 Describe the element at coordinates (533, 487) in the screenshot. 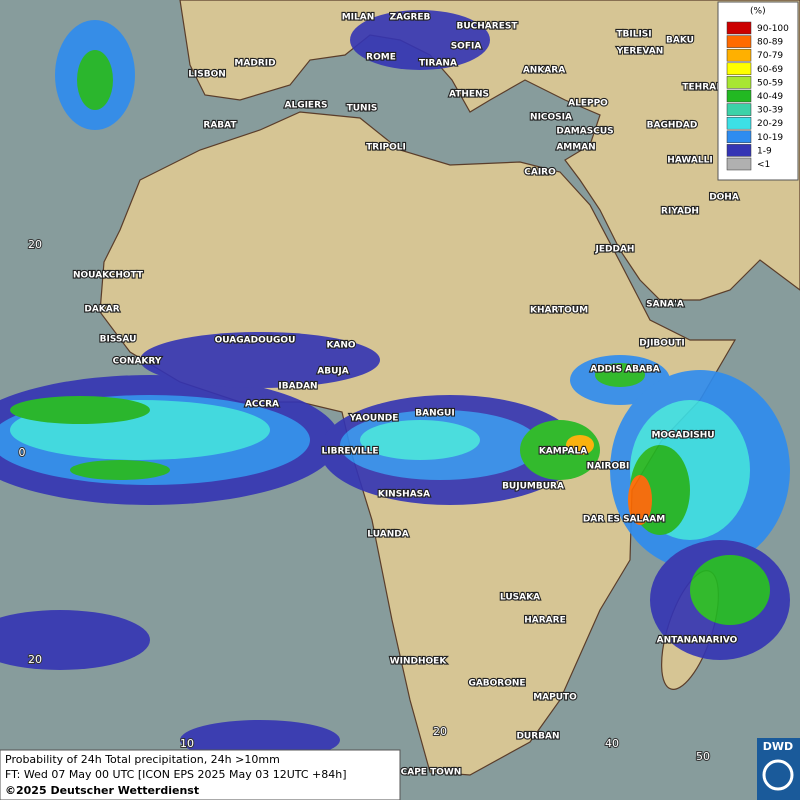

I see `city-label: BUJUMBURA` at that location.